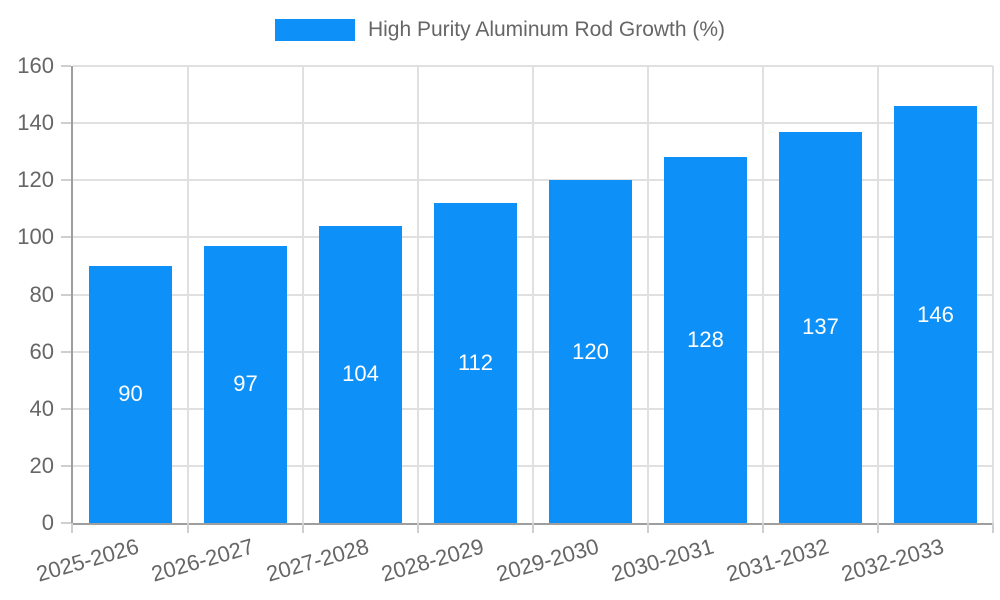  I want to click on bar-value-label: 97, so click(245, 384).